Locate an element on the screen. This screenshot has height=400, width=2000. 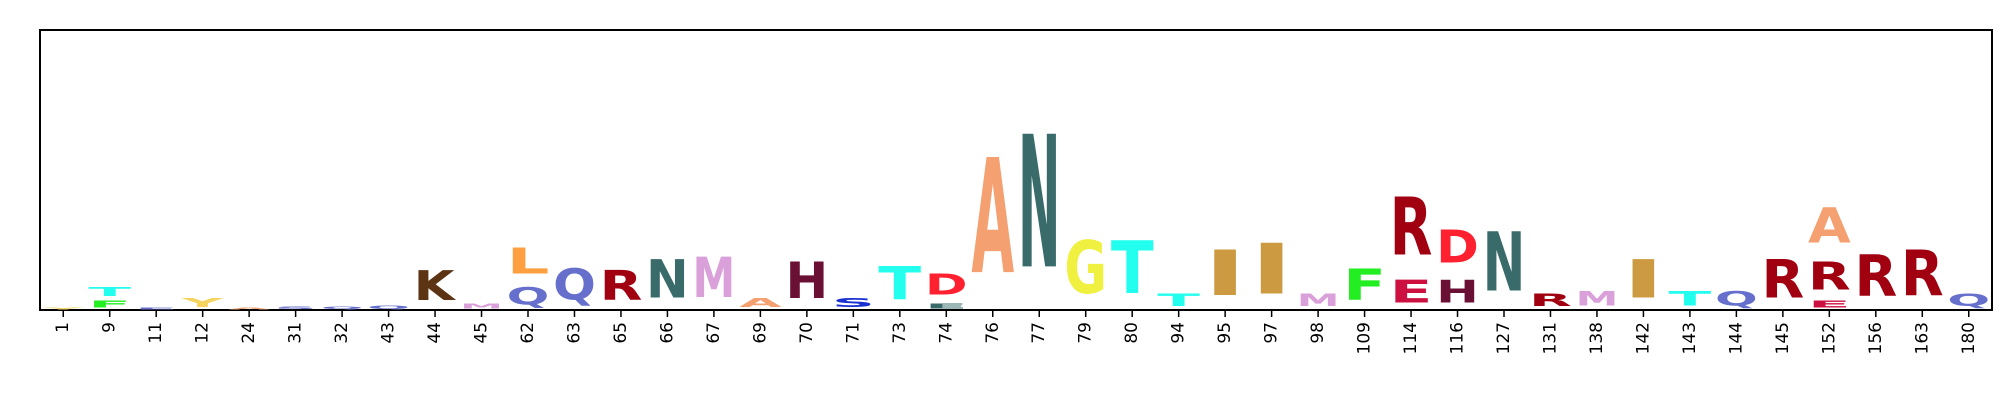
x-tick-label: 145 is located at coordinates (1783, 338).